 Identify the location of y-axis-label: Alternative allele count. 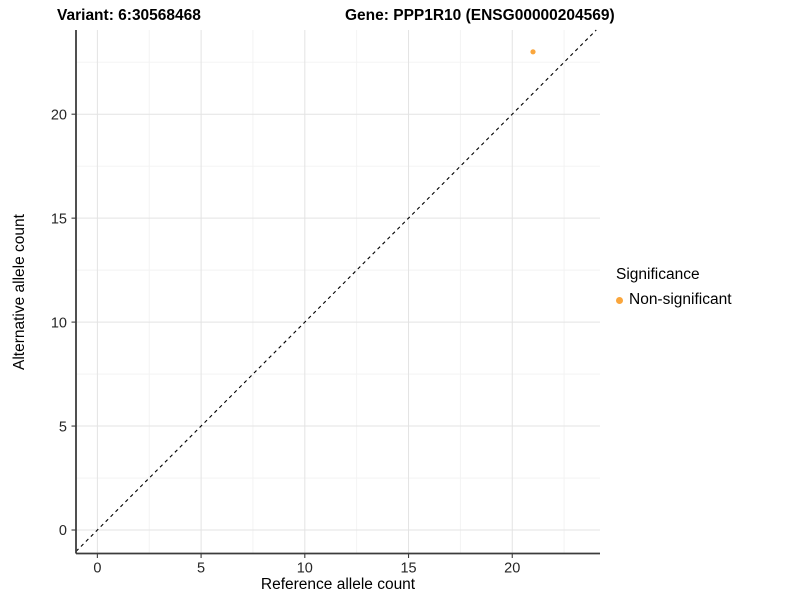
(19, 292).